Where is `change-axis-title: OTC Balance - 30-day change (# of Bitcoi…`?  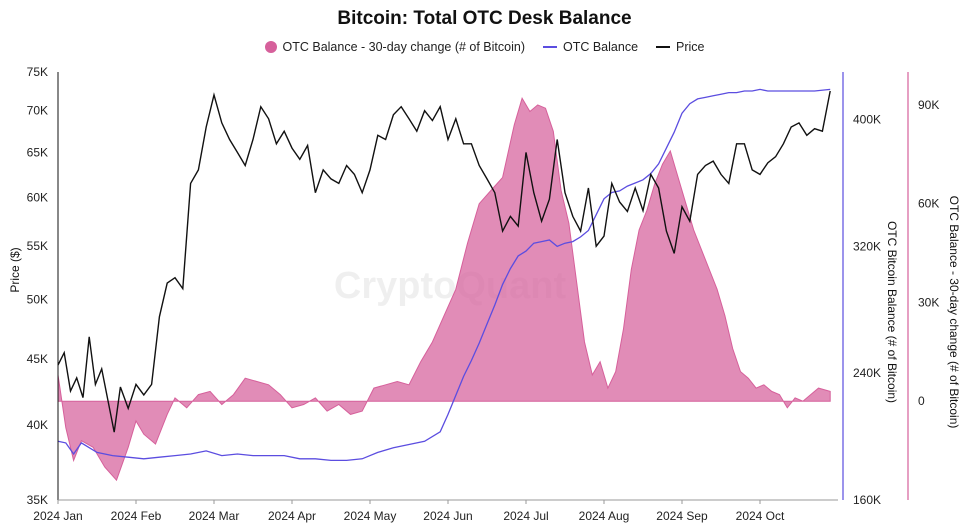 change-axis-title: OTC Balance - 30-day change (# of Bitcoi… is located at coordinates (954, 312).